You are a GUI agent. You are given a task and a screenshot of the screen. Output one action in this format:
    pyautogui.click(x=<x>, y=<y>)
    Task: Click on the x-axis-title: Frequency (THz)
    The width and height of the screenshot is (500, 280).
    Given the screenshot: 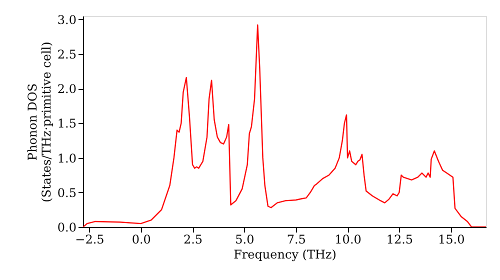 What is the action you would take?
    pyautogui.click(x=285, y=255)
    